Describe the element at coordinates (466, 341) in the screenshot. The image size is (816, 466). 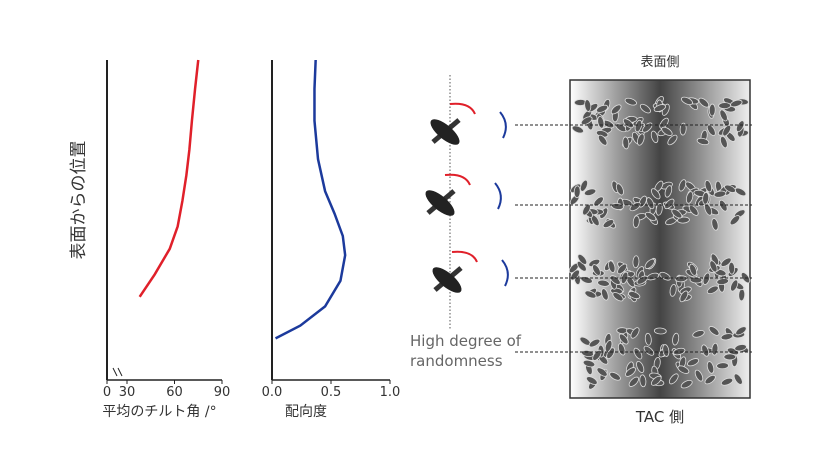
I see `note: High degree of` at that location.